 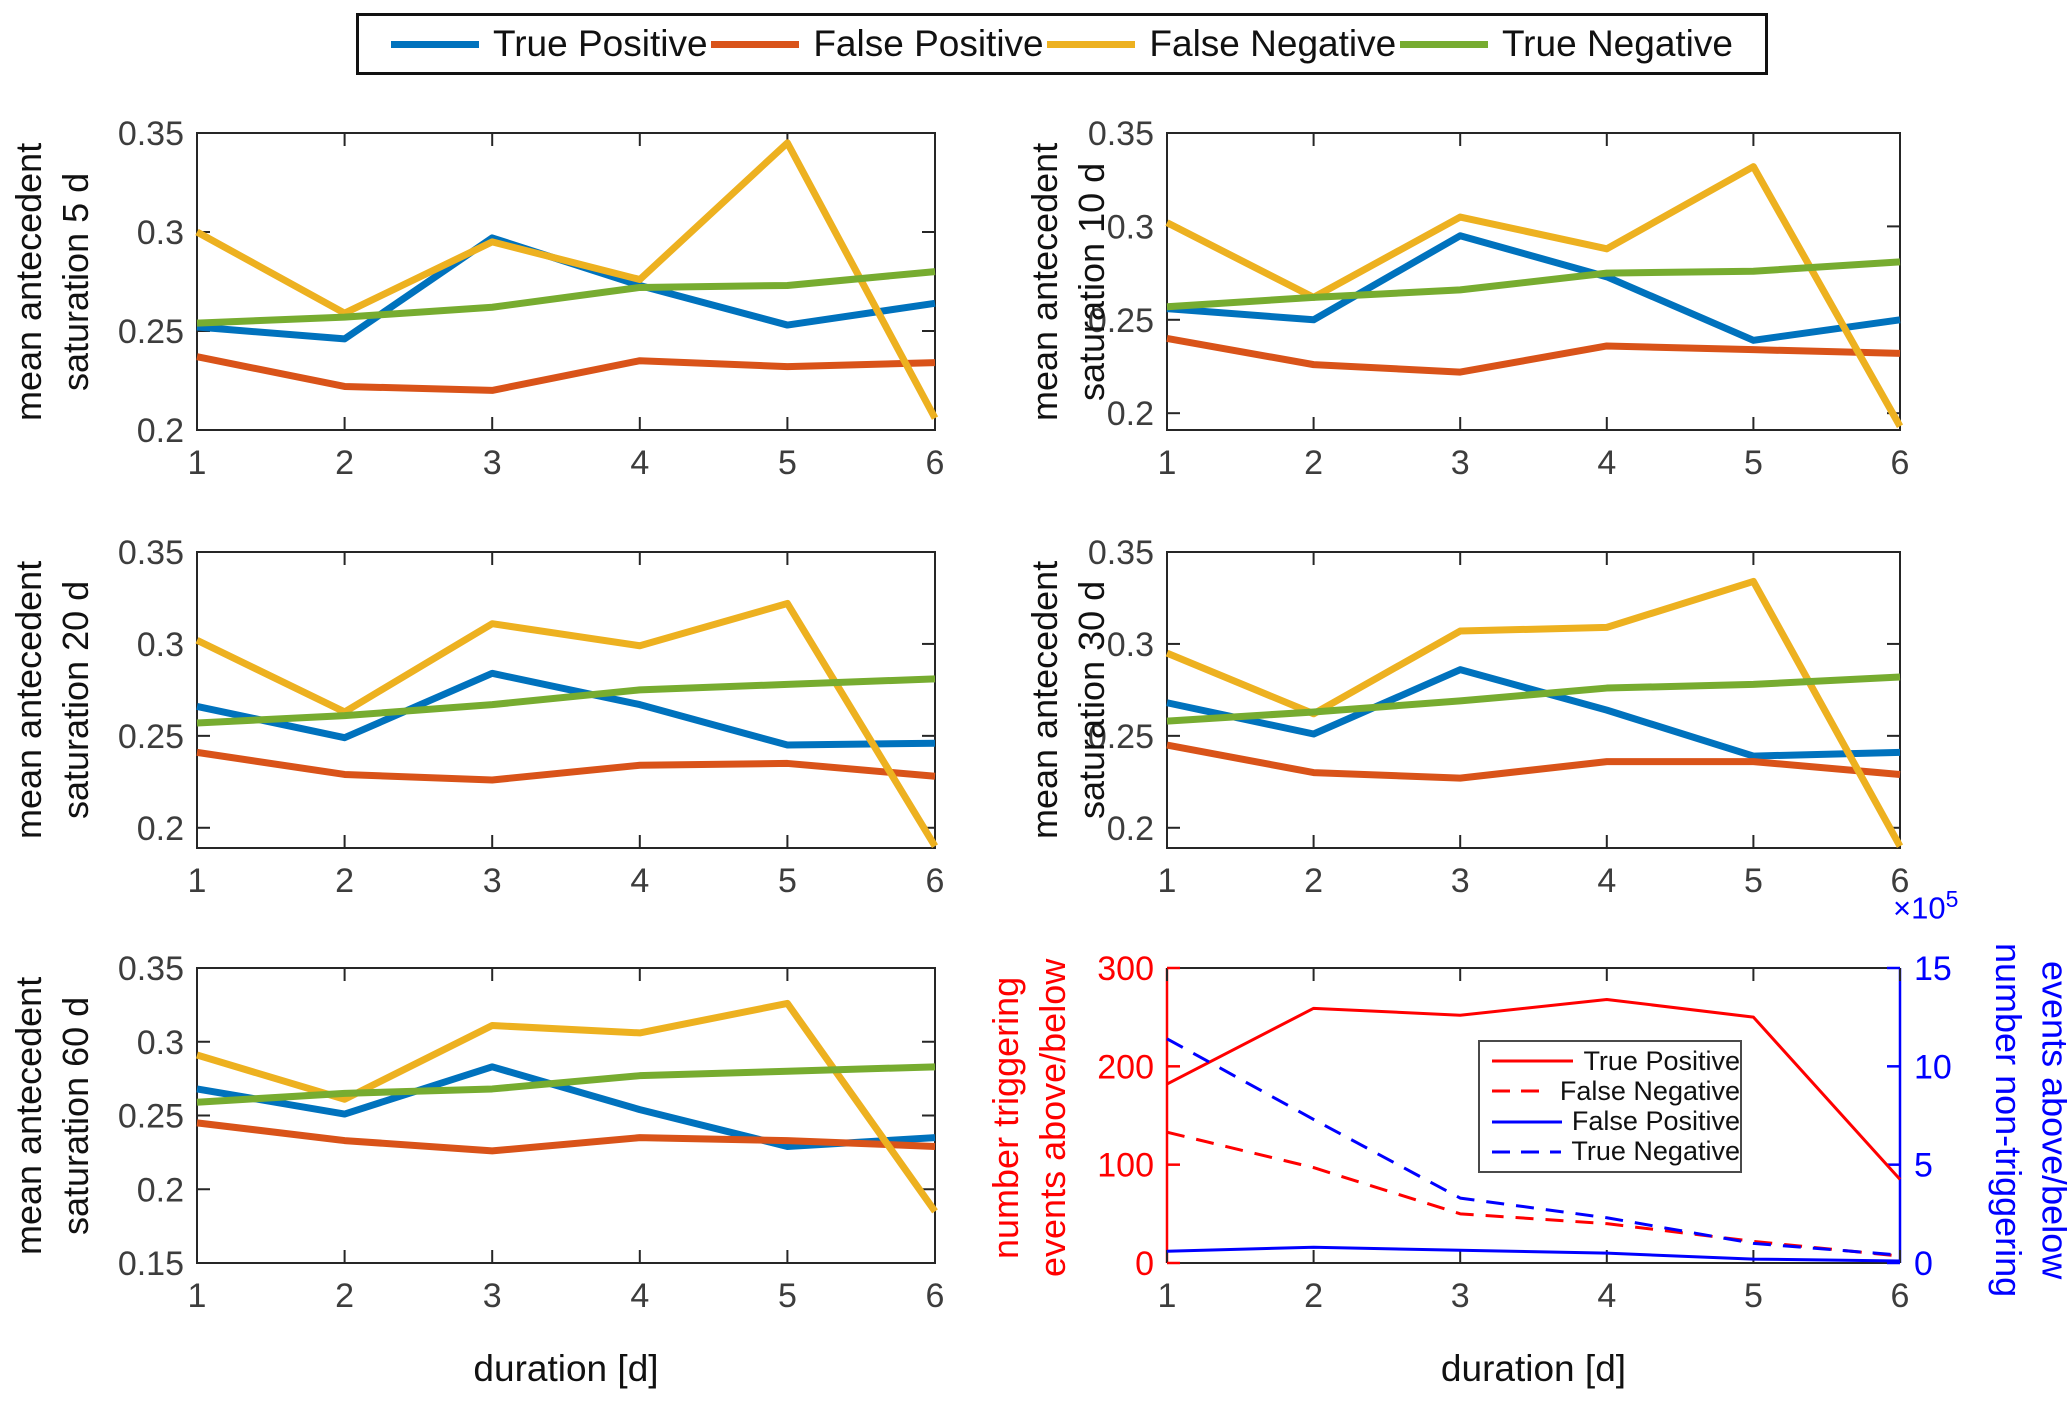 What do you see at coordinates (1952, 899) in the screenshot?
I see `multiplier-exponent: 5` at bounding box center [1952, 899].